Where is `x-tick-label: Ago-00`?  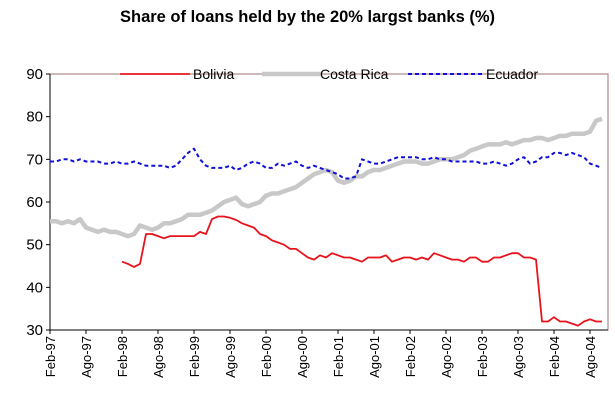 x-tick-label: Ago-00 is located at coordinates (302, 357).